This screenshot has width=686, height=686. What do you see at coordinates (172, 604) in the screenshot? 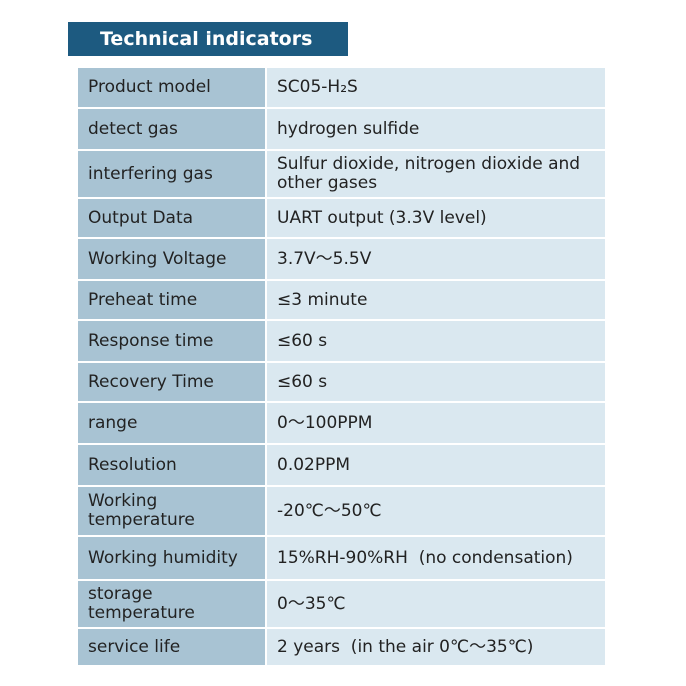
I see `row-label: storage temperature` at bounding box center [172, 604].